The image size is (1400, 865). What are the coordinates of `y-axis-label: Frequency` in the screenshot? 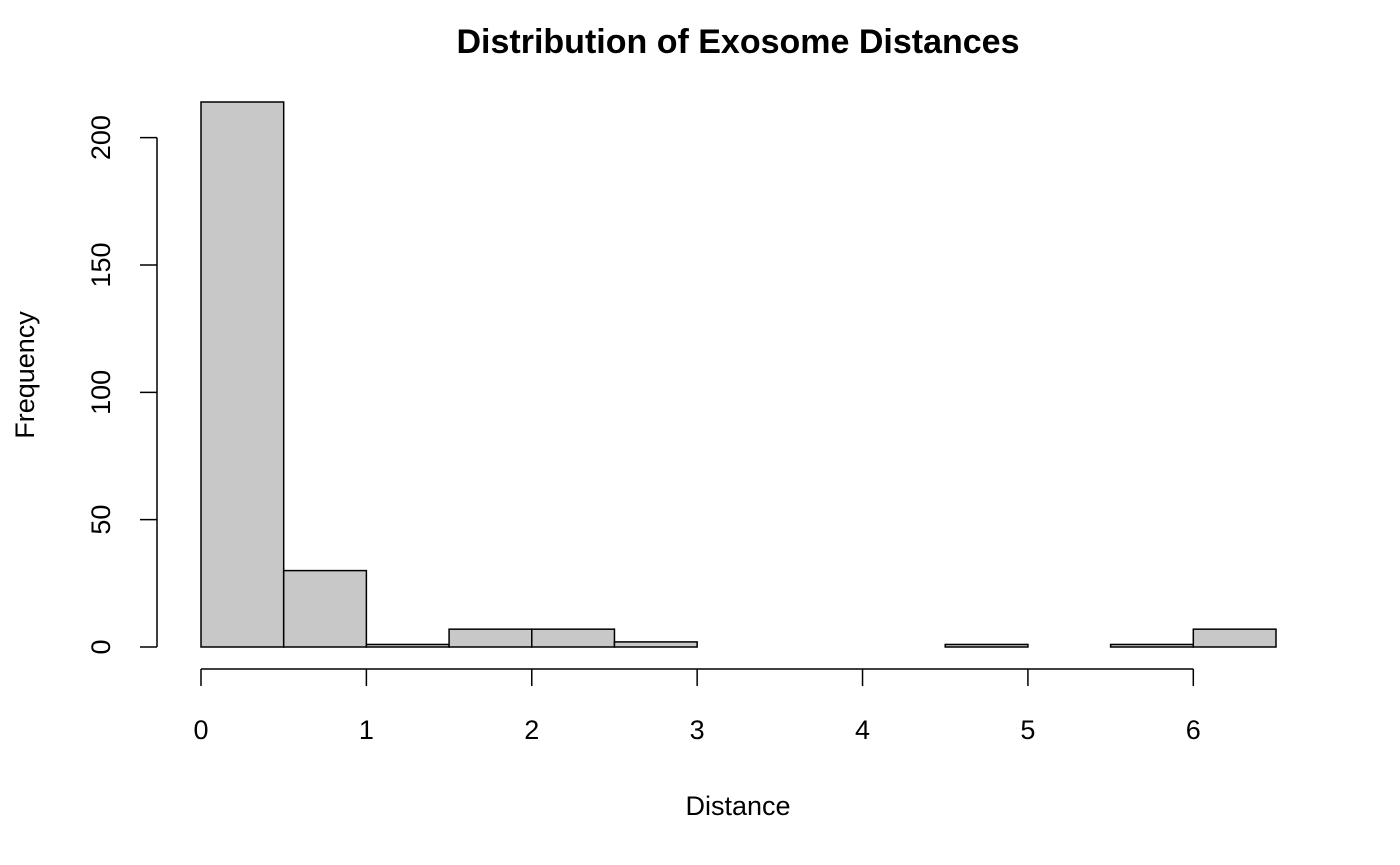 It's located at (25, 375).